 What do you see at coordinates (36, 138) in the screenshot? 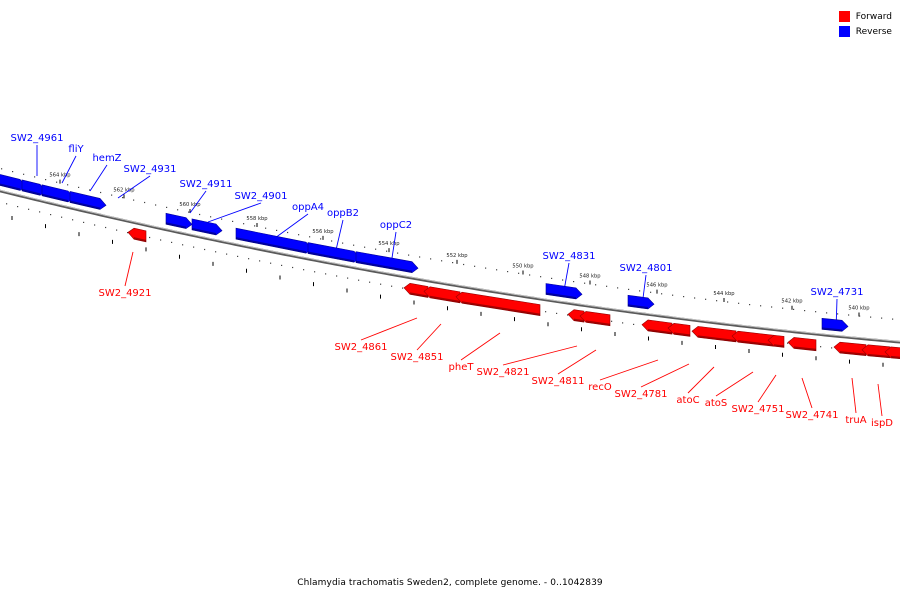
I see `sw2-4961-label: SW2_4961` at bounding box center [36, 138].